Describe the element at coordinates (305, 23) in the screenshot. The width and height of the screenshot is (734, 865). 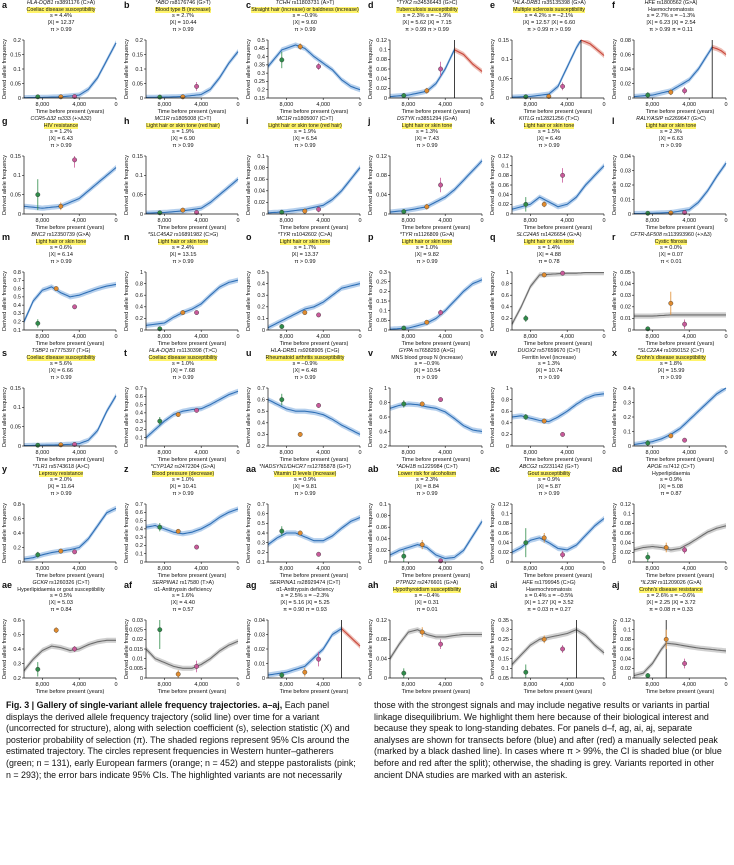
I see `selection-statistic: |X| = 9.60` at that location.